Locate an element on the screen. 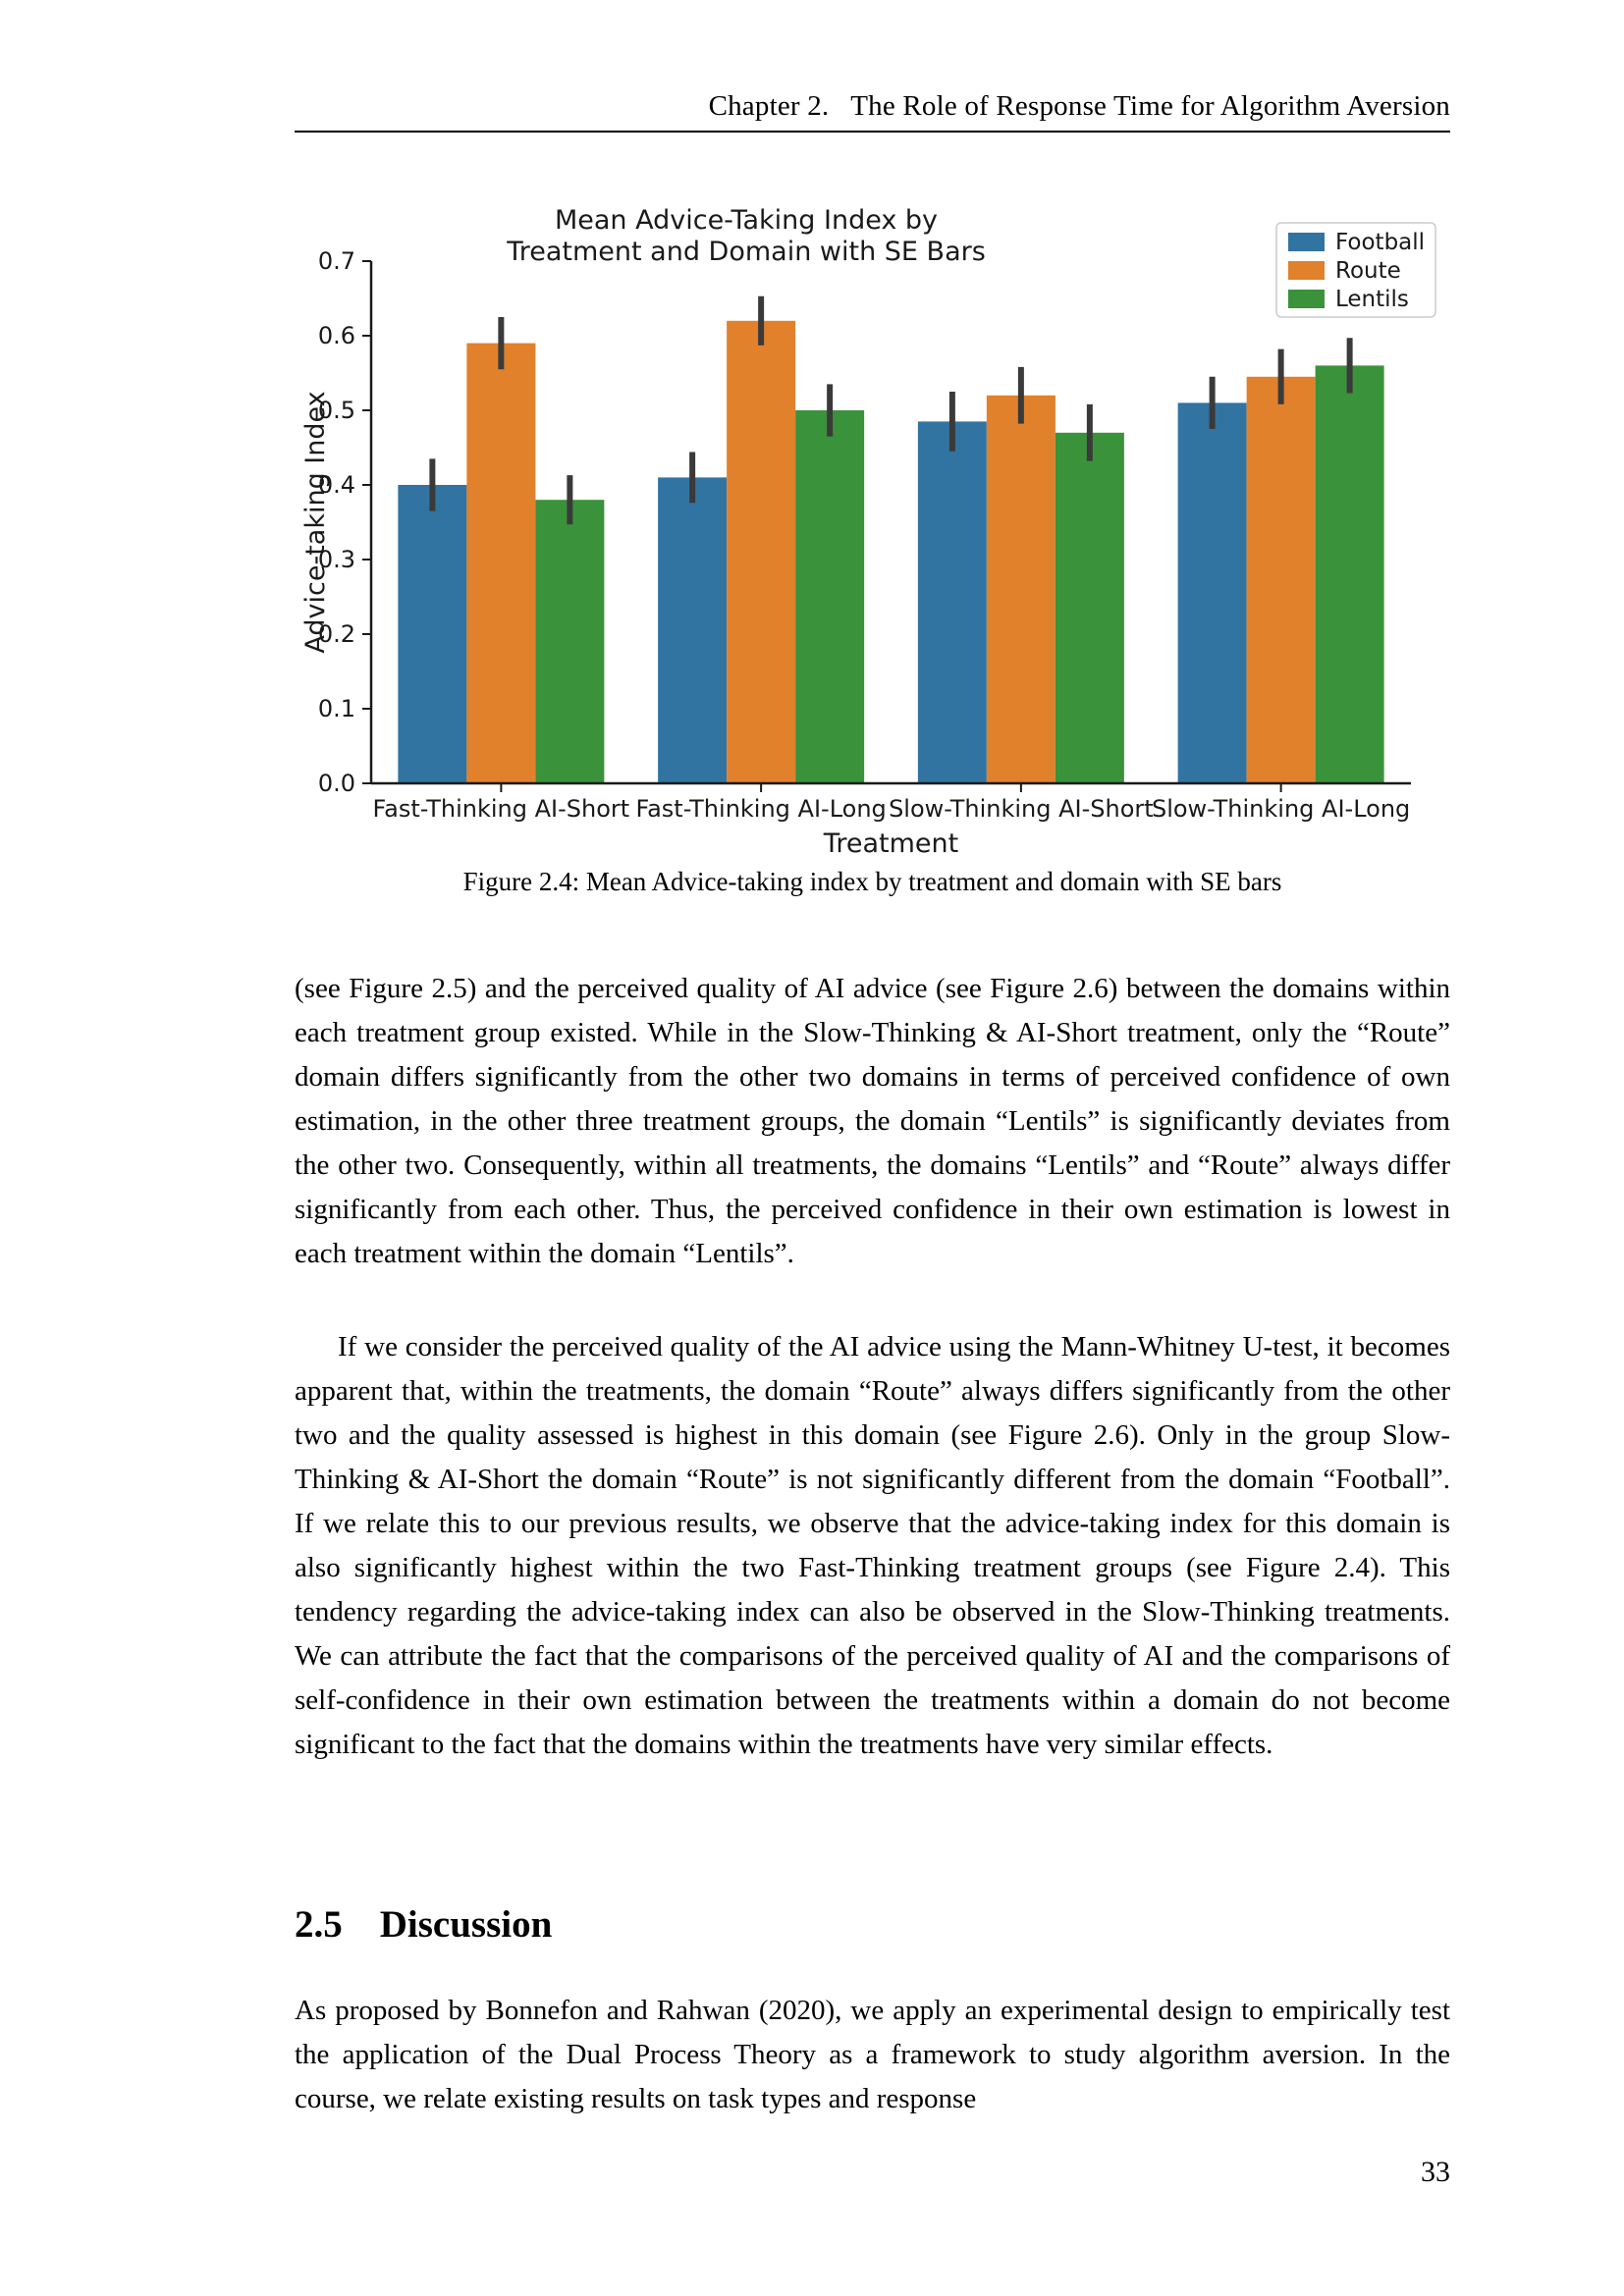 This screenshot has width=1624, height=2296. section-title: Discussion is located at coordinates (466, 1924).